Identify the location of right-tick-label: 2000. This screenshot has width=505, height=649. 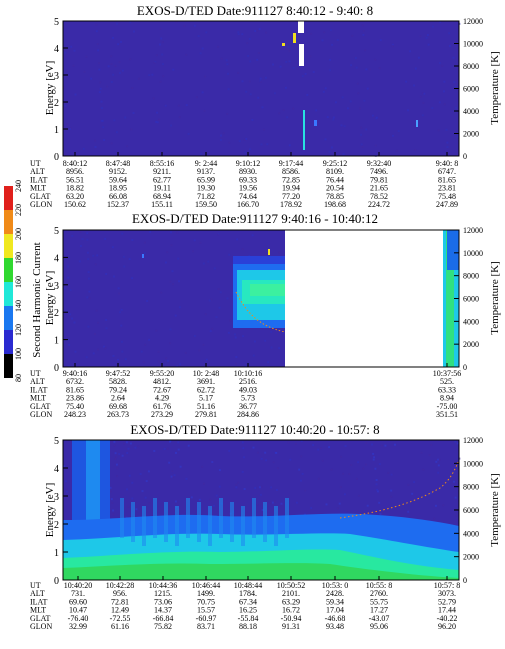
(471, 134).